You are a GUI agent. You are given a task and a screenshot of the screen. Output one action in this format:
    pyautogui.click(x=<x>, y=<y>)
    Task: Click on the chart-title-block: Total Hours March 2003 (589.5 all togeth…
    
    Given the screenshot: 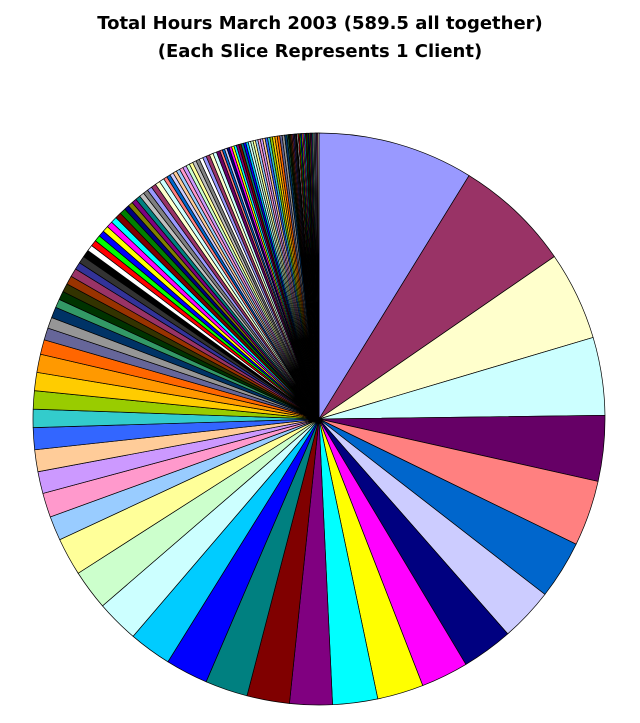 What is the action you would take?
    pyautogui.click(x=320, y=38)
    